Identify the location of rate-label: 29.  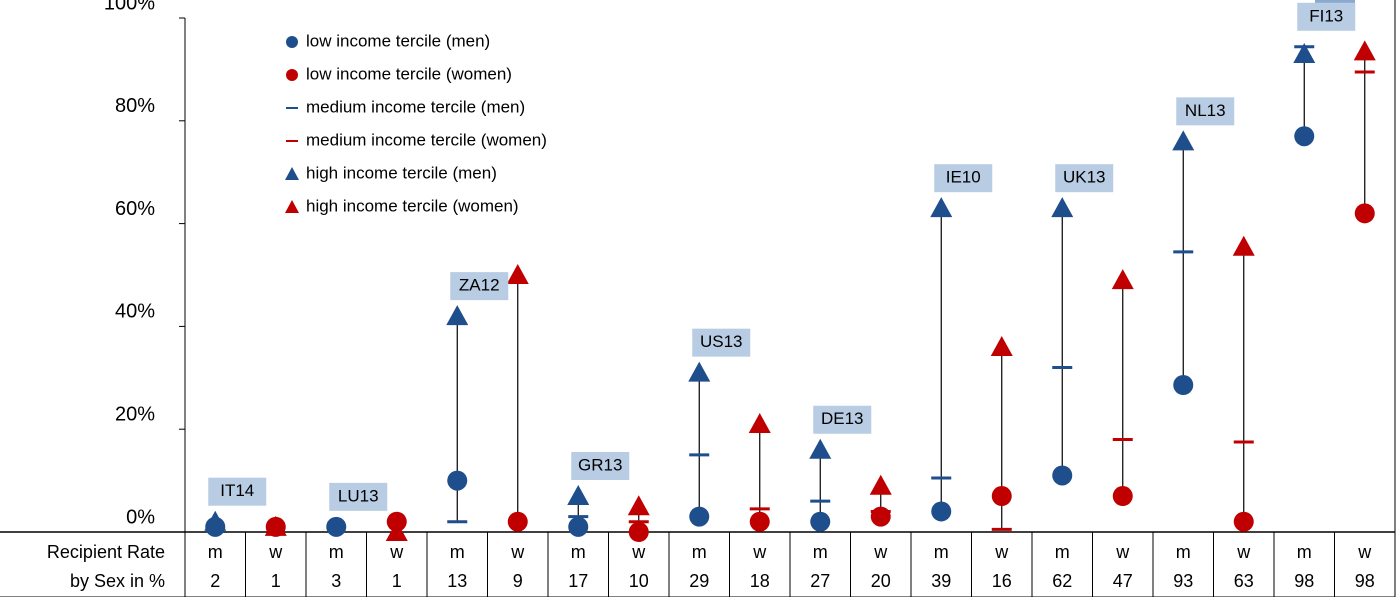
(699, 581).